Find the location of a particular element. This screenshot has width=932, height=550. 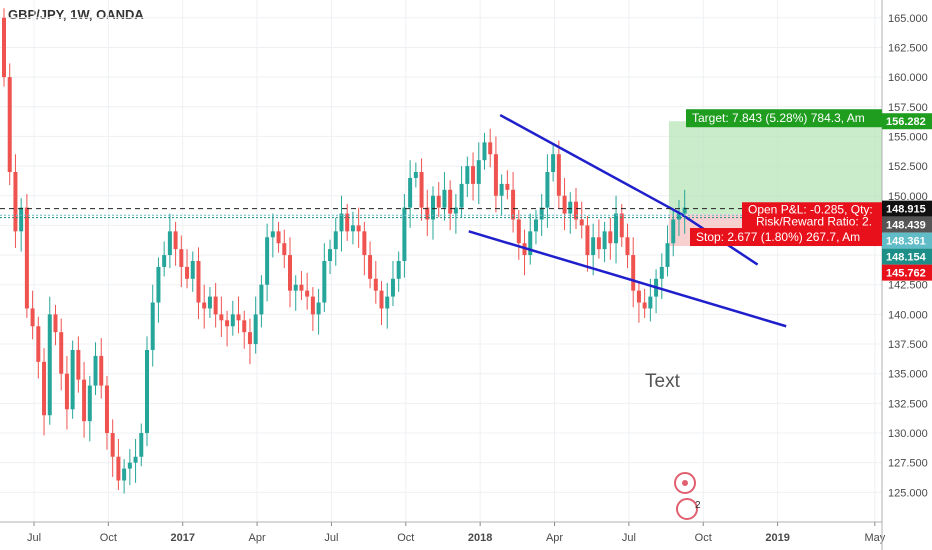

x-tick-label: 2019 is located at coordinates (777, 538).